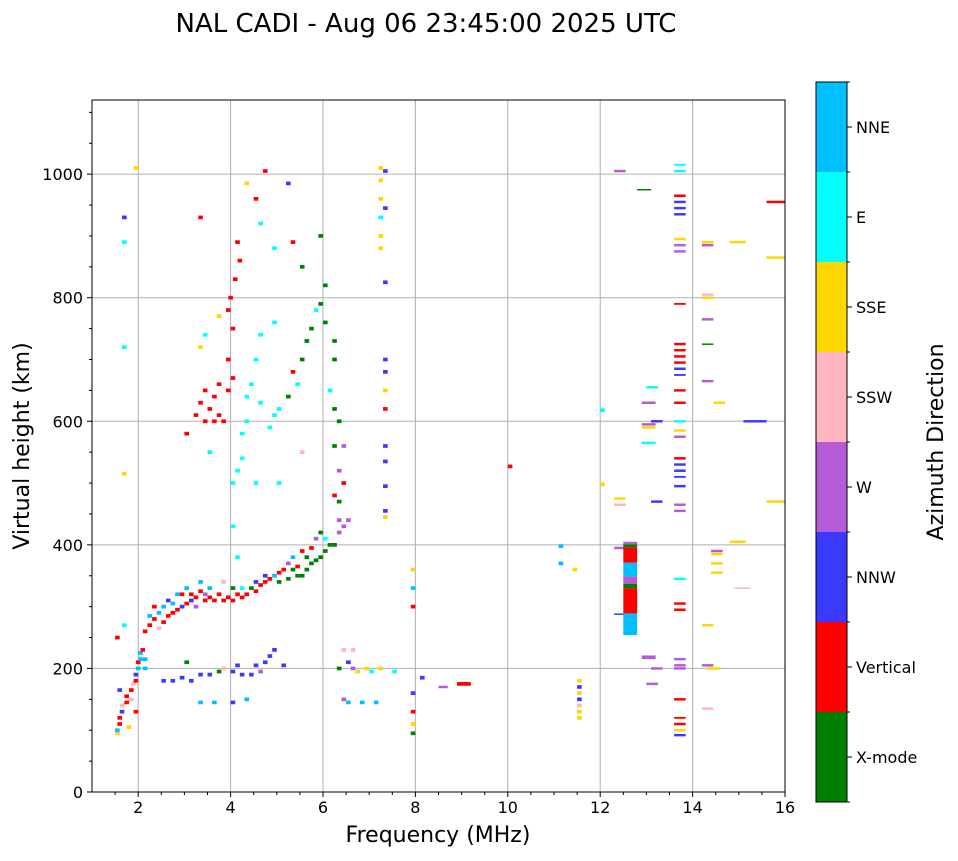  What do you see at coordinates (78, 792) in the screenshot?
I see `y-tick-label: 0` at bounding box center [78, 792].